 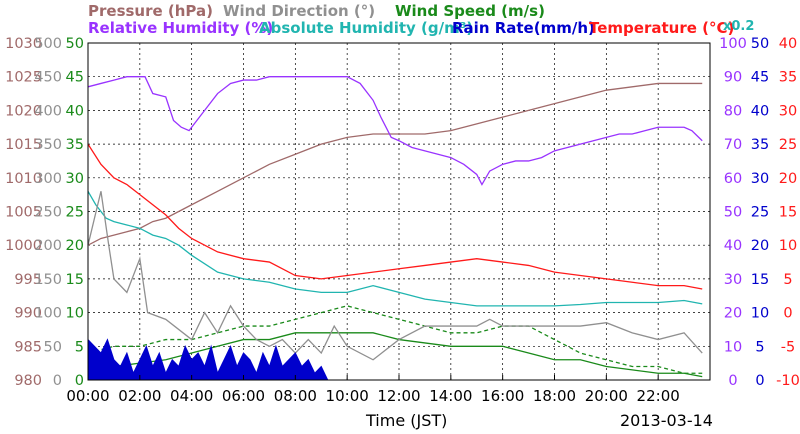 I want to click on legend-pressure: Pressure (hPa), so click(x=150, y=11).